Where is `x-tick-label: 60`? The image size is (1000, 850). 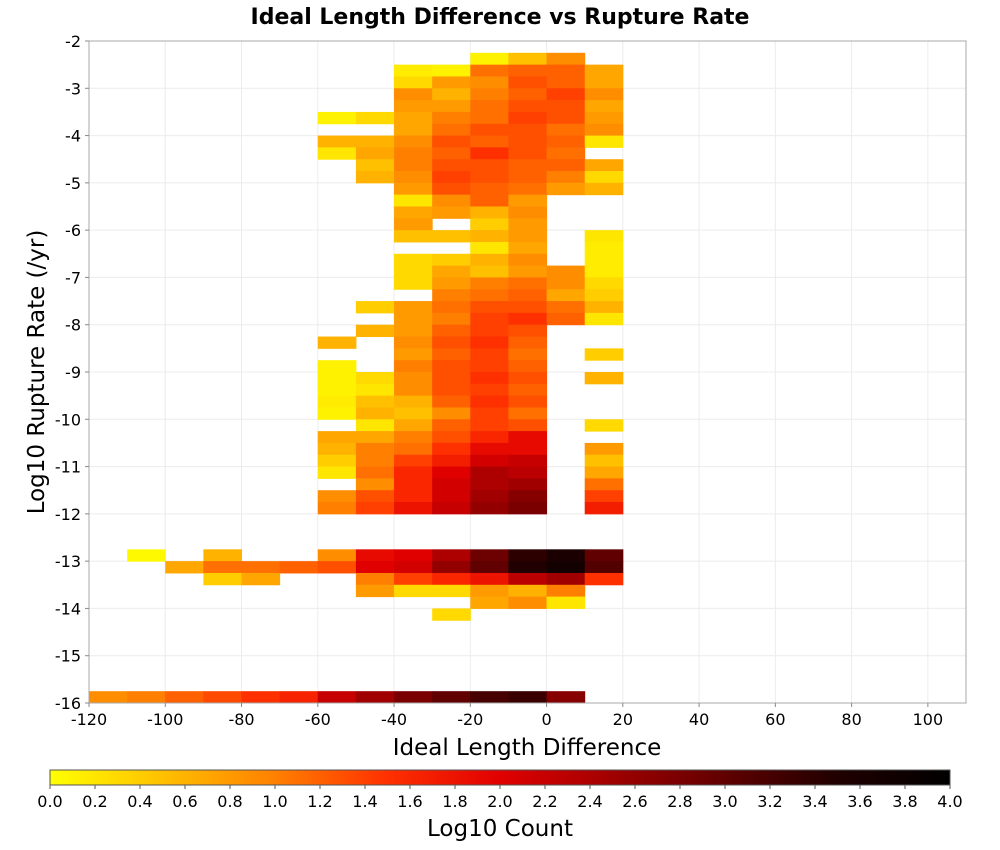
x-tick-label: 60 is located at coordinates (775, 719).